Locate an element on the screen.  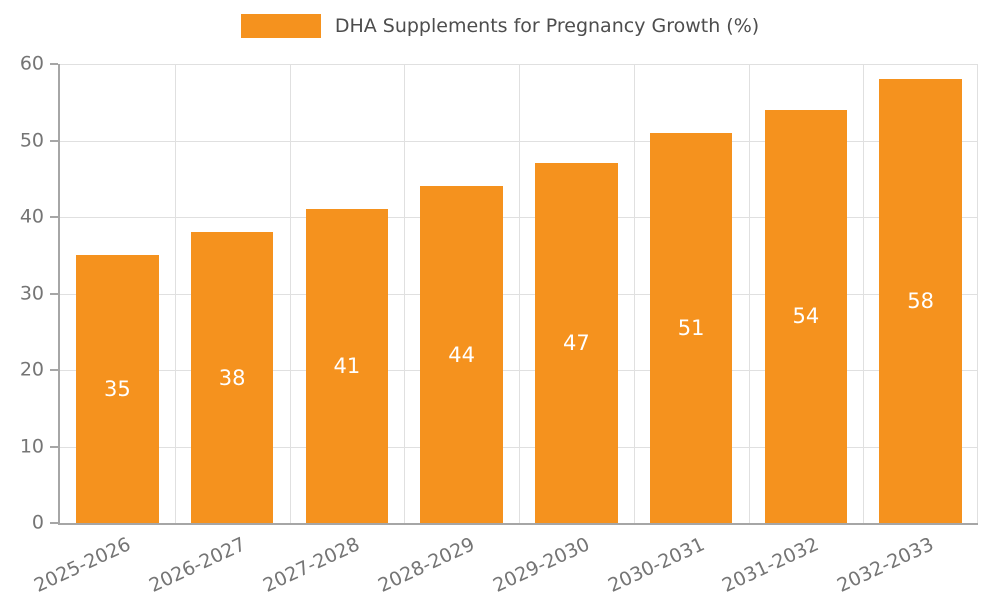
bar-value-label: 41 is located at coordinates (347, 366).